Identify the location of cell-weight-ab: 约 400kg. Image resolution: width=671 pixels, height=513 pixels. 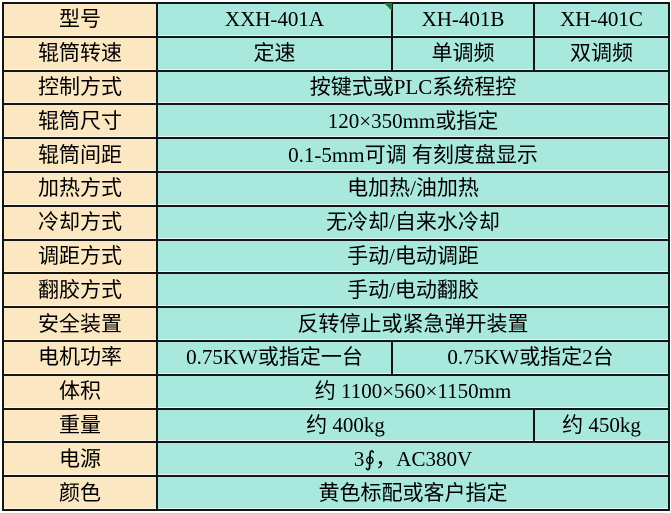
(345, 425).